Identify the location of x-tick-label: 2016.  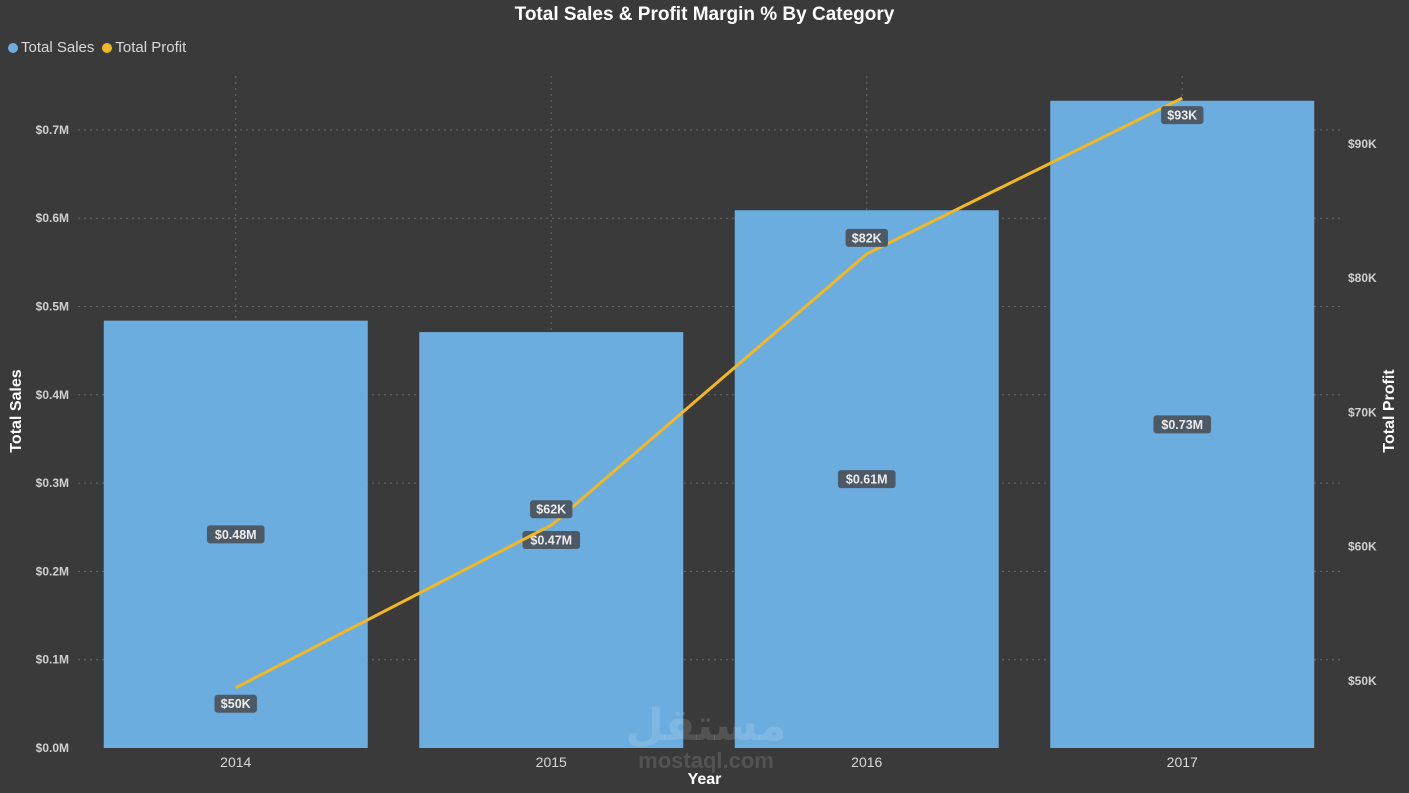
(866, 762).